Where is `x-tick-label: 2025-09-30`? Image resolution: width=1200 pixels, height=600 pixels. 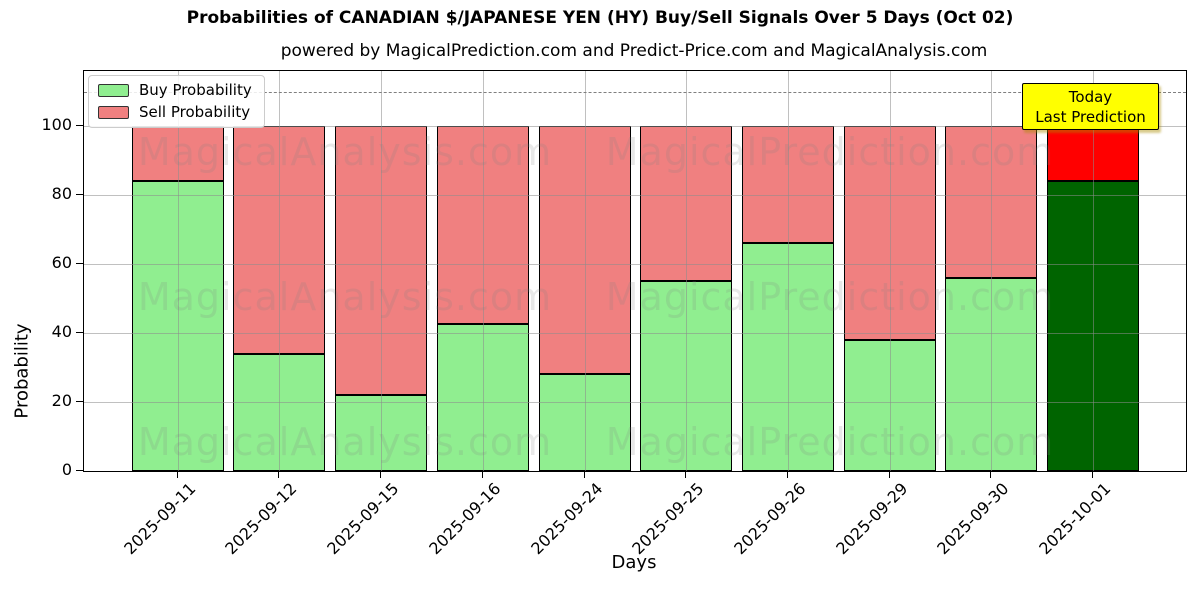
x-tick-label: 2025-09-30 is located at coordinates (973, 519).